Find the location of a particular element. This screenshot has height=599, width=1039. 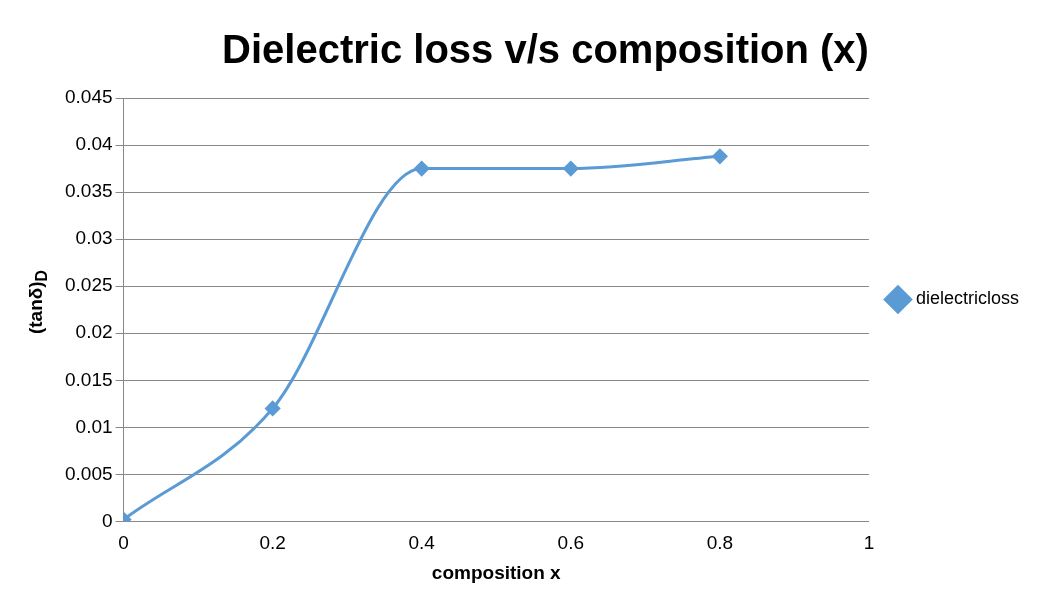

x-tick-label: 1 is located at coordinates (869, 543).